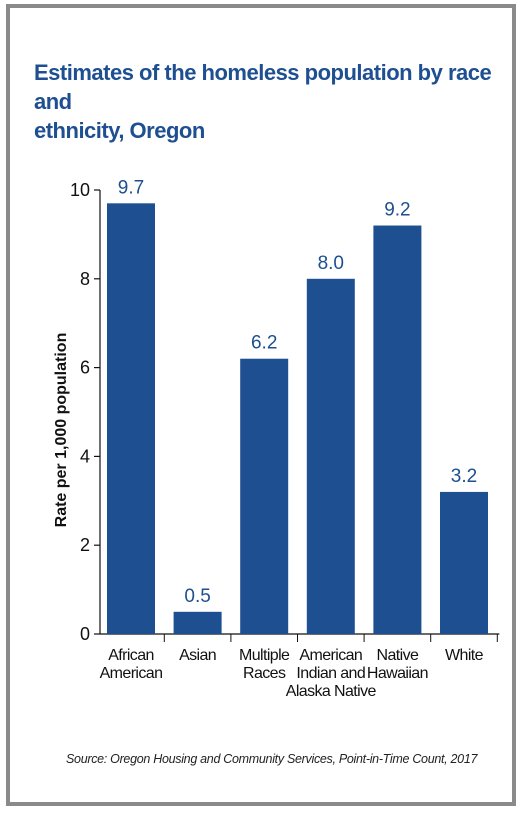 The height and width of the screenshot is (814, 524). Describe the element at coordinates (464, 655) in the screenshot. I see `category-label: White` at that location.